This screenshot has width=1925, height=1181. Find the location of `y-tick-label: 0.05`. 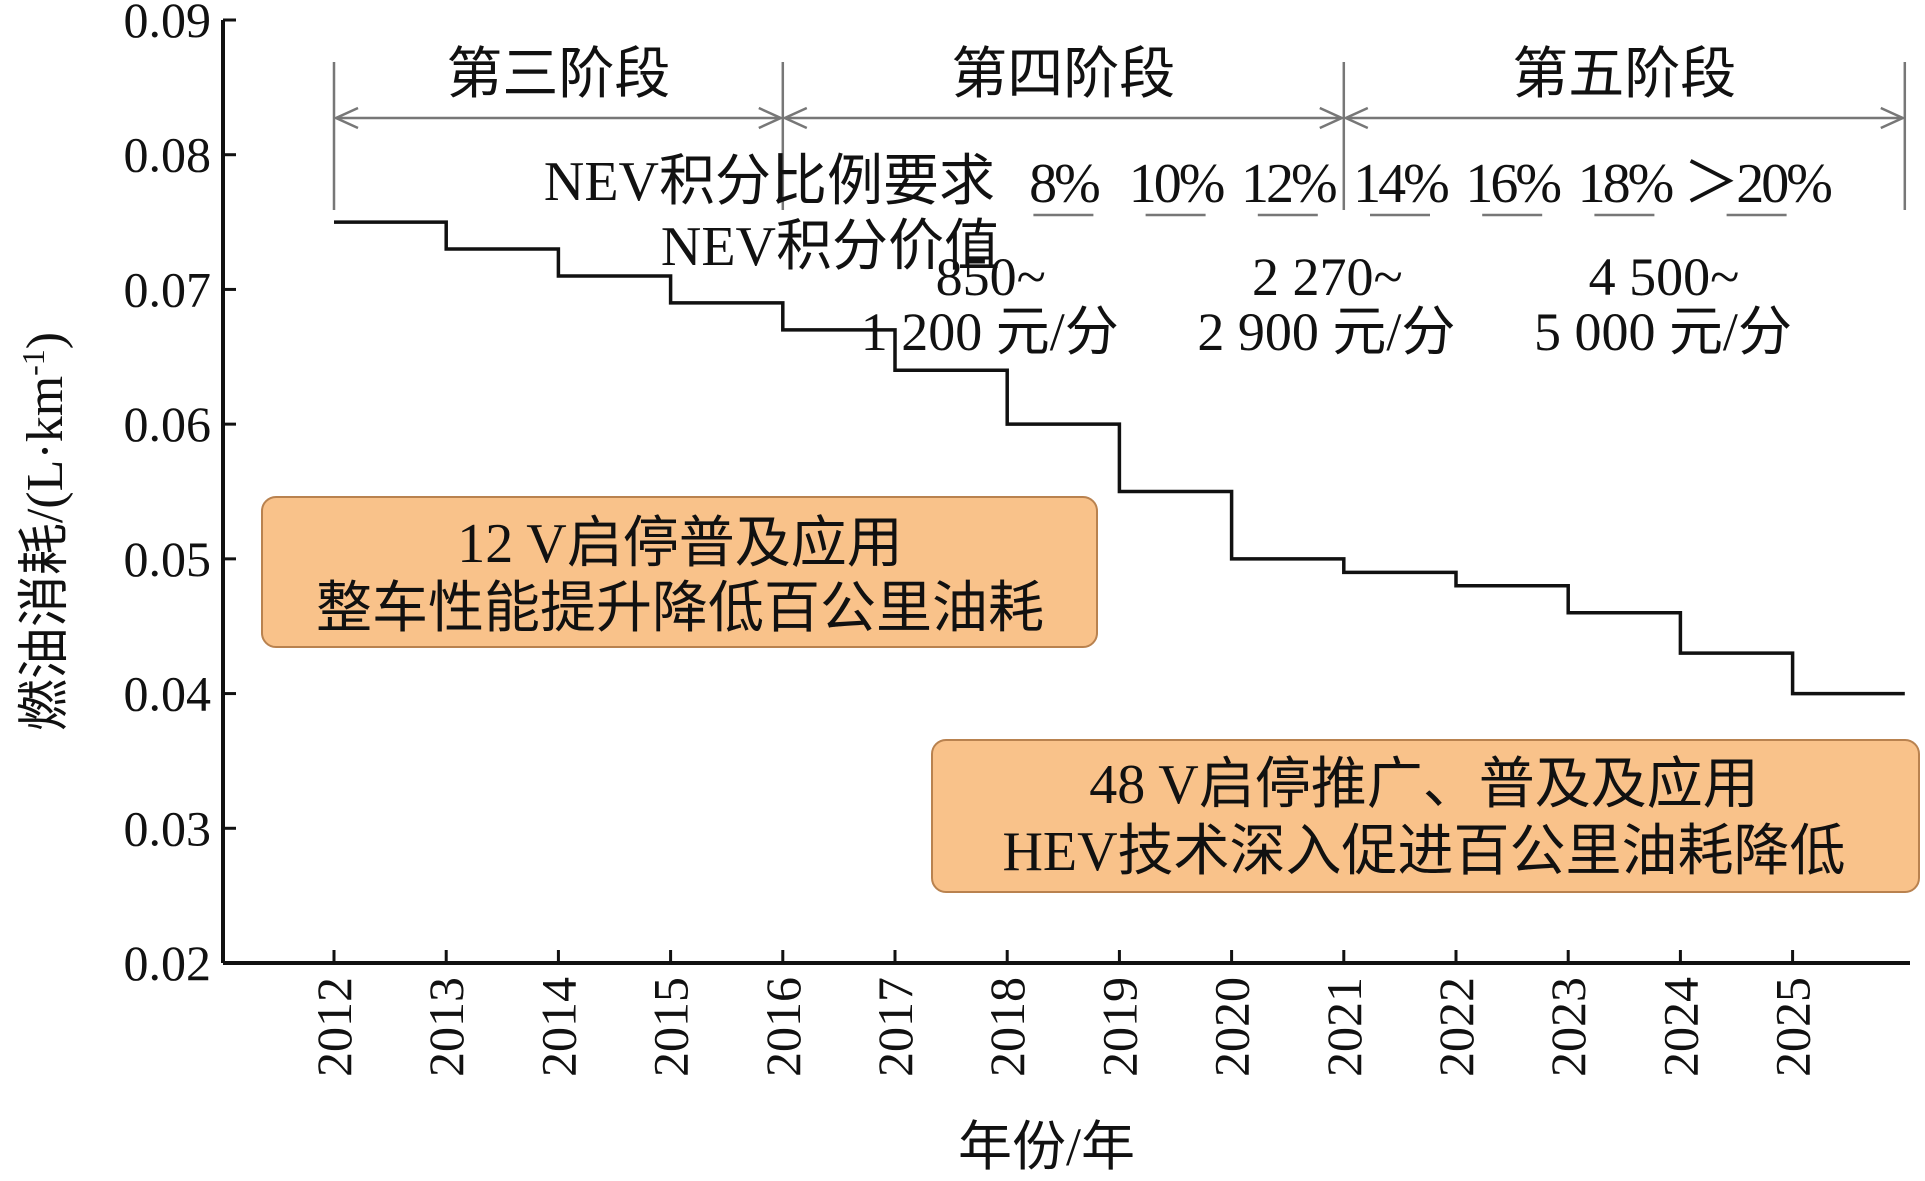

y-tick-label: 0.05 is located at coordinates (168, 559).